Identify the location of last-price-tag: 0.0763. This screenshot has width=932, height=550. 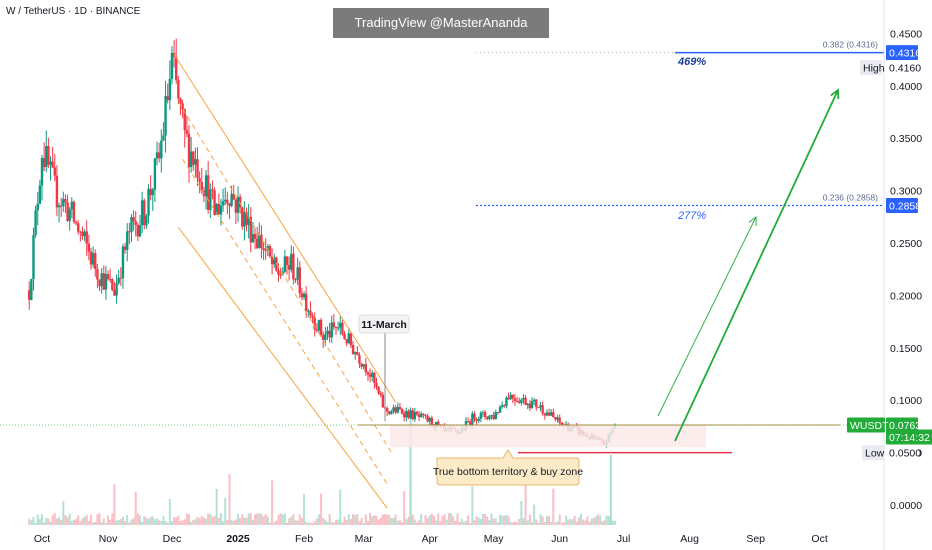
(905, 426).